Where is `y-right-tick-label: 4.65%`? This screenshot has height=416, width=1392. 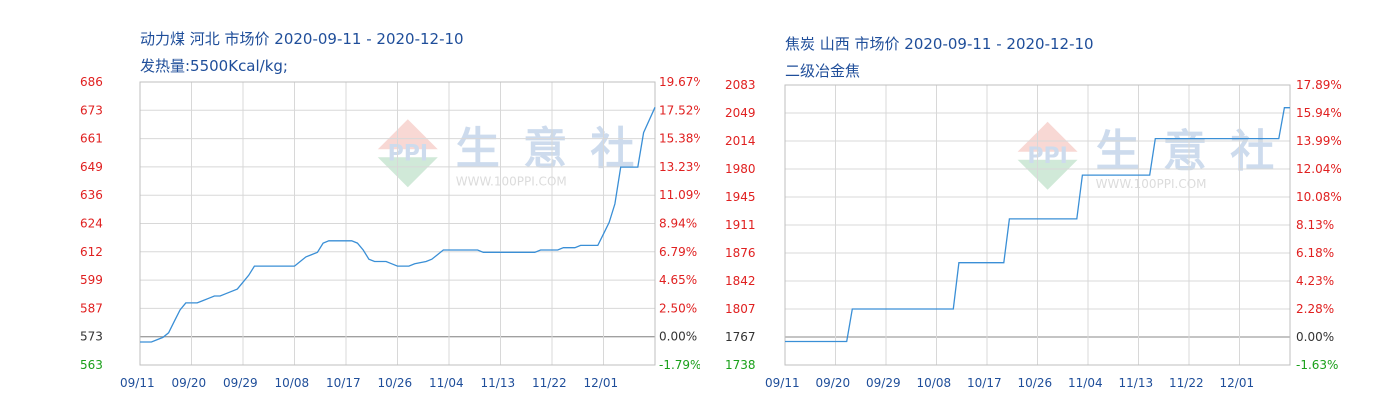
y-right-tick-label: 4.65% is located at coordinates (678, 280).